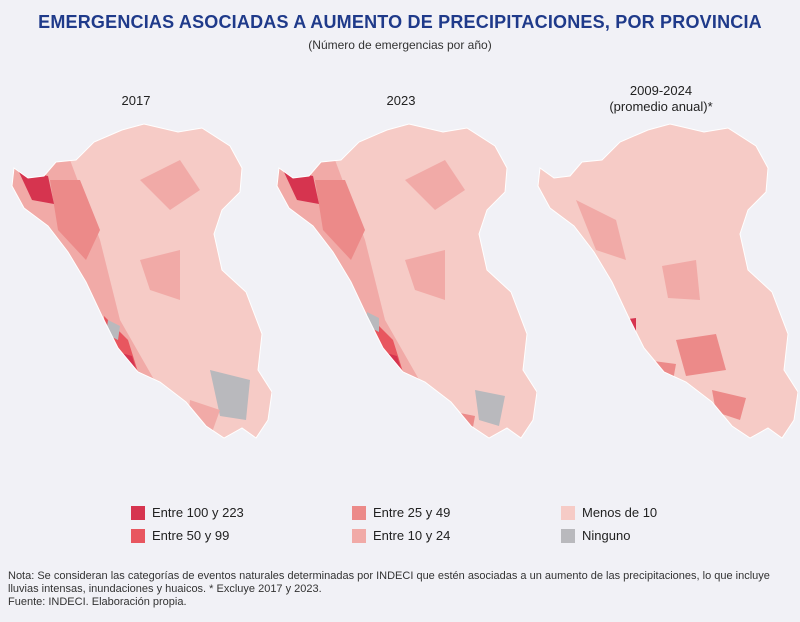 This screenshot has height=622, width=800. I want to click on legend-label-none: Ninguno, so click(606, 535).